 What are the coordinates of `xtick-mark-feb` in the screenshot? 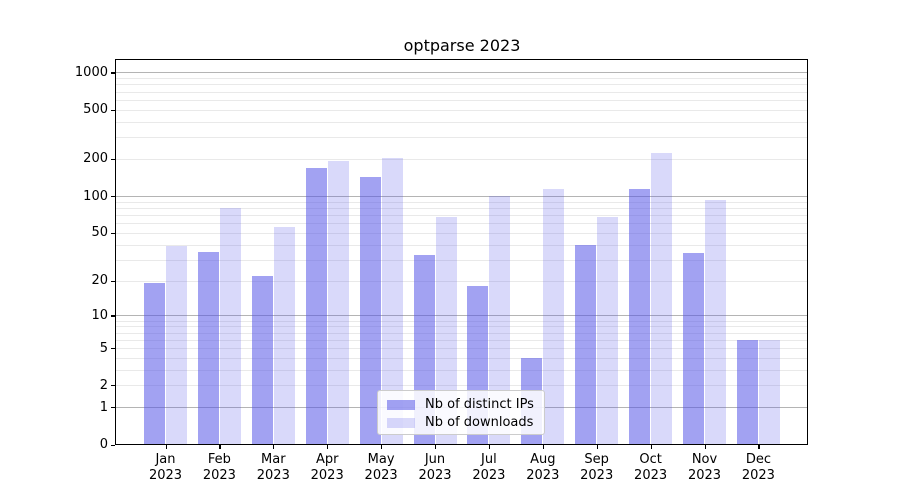 It's located at (220, 447).